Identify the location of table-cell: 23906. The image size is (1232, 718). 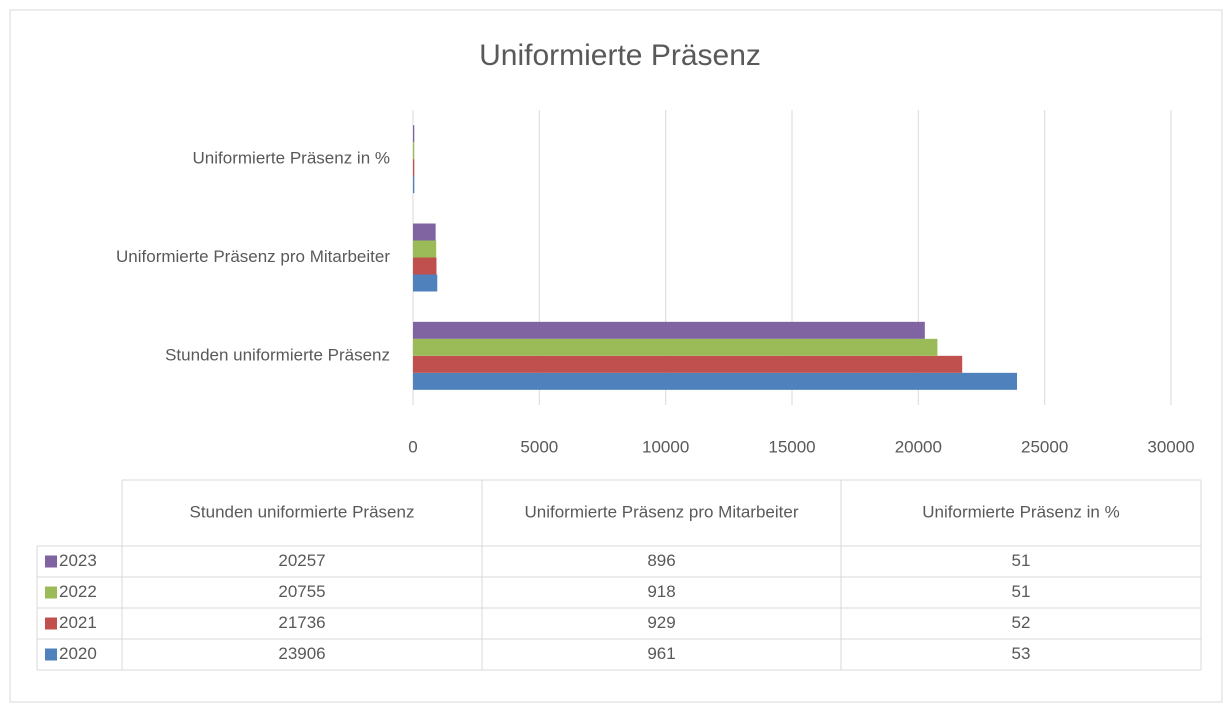
(301, 653).